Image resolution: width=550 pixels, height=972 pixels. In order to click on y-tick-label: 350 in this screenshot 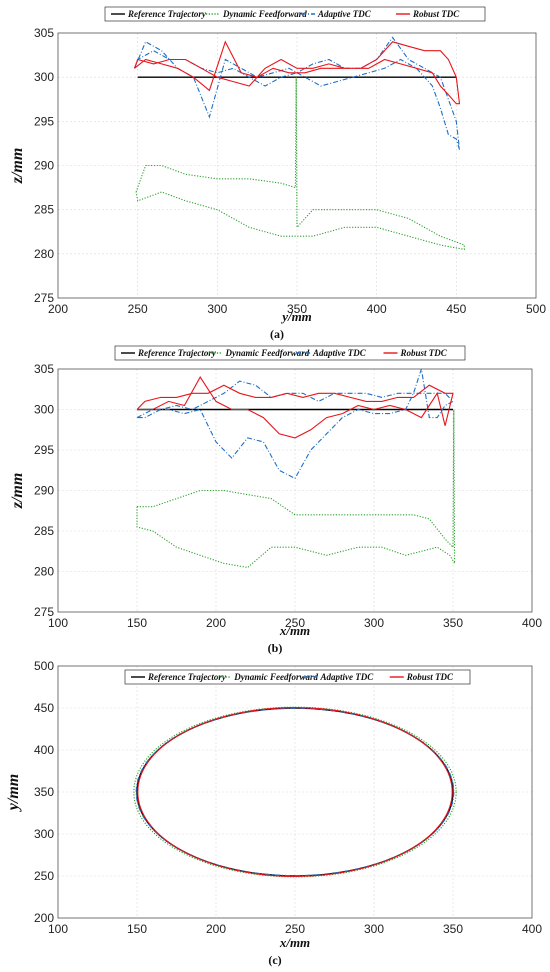, I will do `click(44, 792)`.